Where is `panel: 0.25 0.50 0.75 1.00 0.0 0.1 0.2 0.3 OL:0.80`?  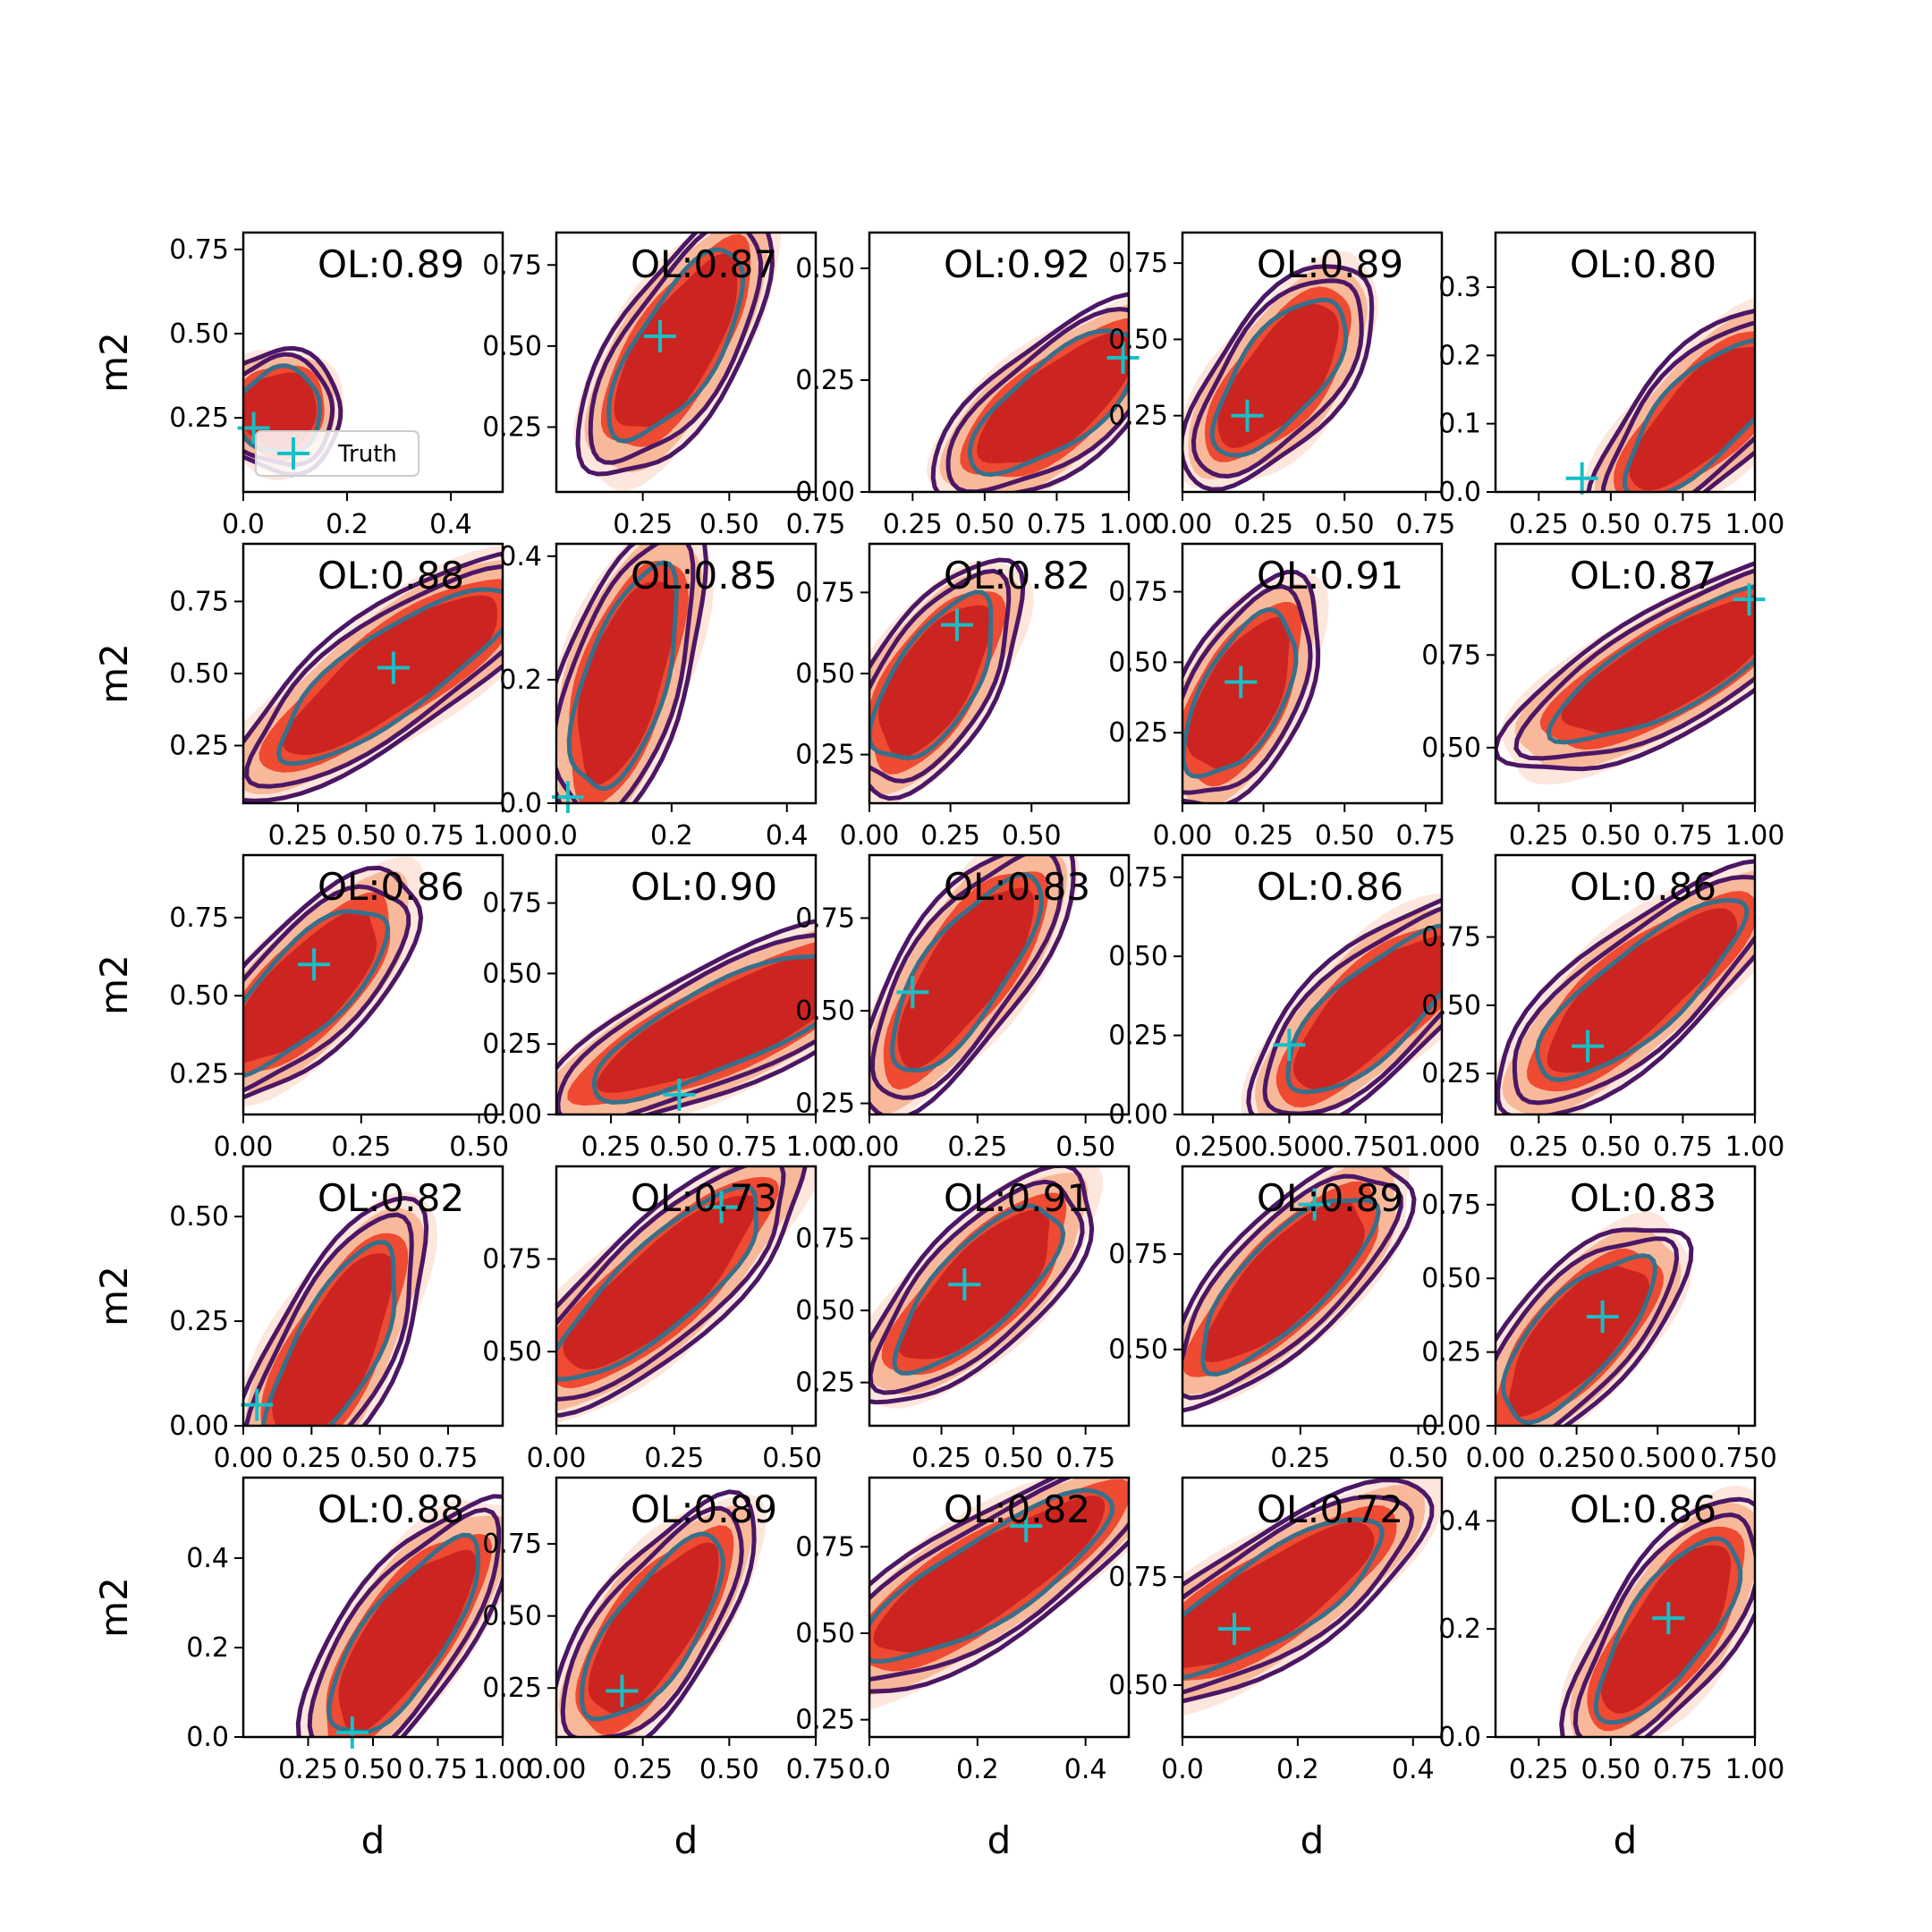 panel: 0.25 0.50 0.75 1.00 0.0 0.1 0.2 0.3 OL:0.80 is located at coordinates (1611, 385).